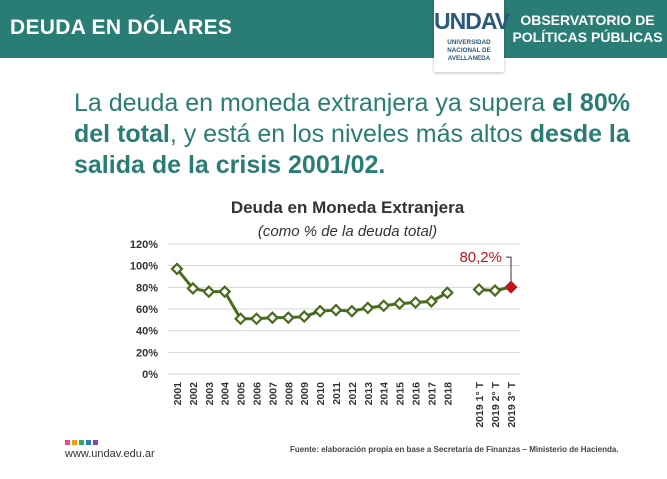 This screenshot has height=479, width=667. I want to click on x-tick-label: 2002, so click(194, 394).